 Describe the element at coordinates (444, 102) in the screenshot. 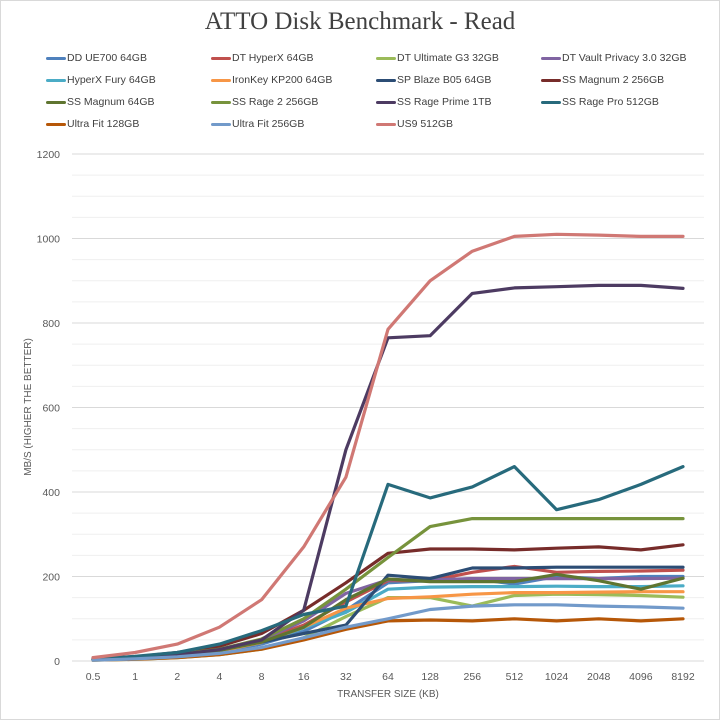

I see `legend-label: SS Rage Prime 1TB` at that location.